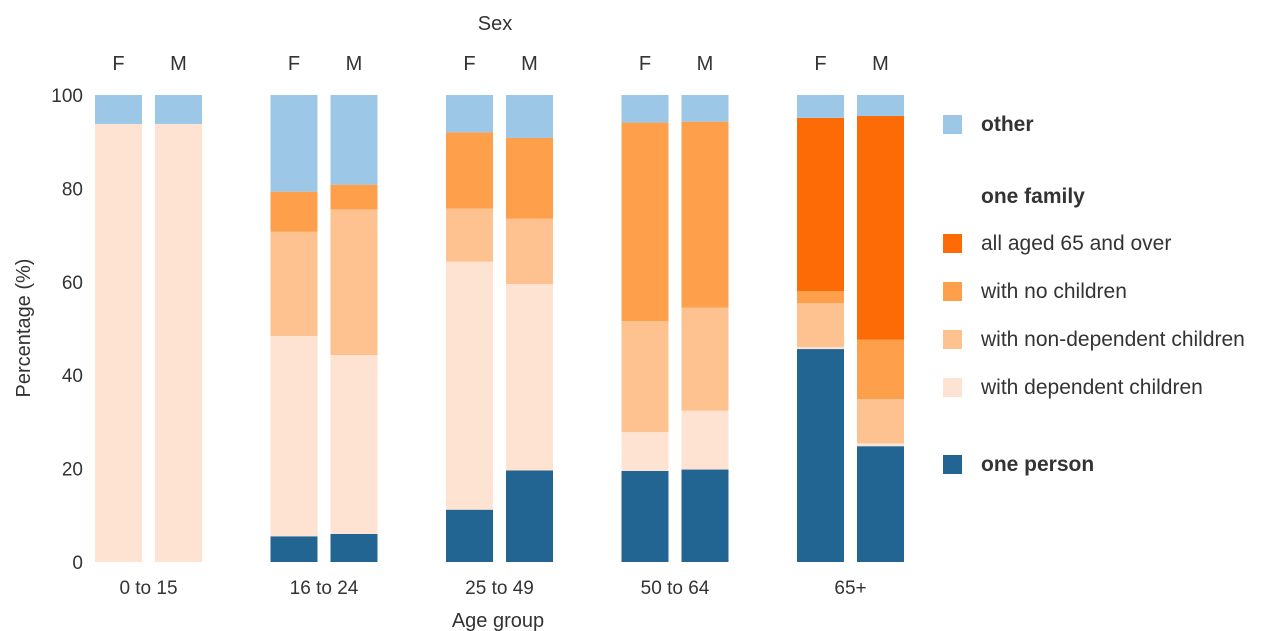  What do you see at coordinates (952, 387) in the screenshot?
I see `legend-swatch-dependent` at bounding box center [952, 387].